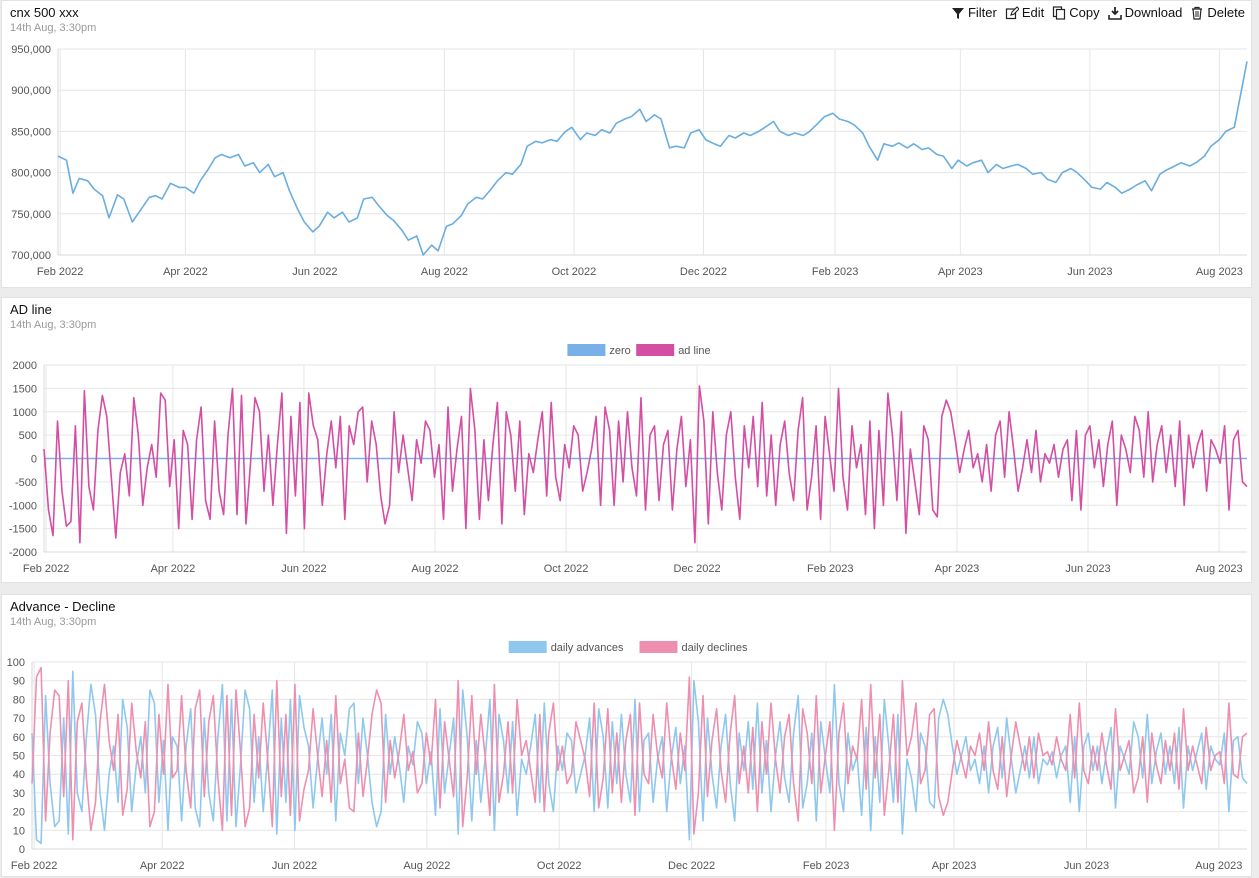  What do you see at coordinates (31, 132) in the screenshot?
I see `y-tick-label: 850,000` at bounding box center [31, 132].